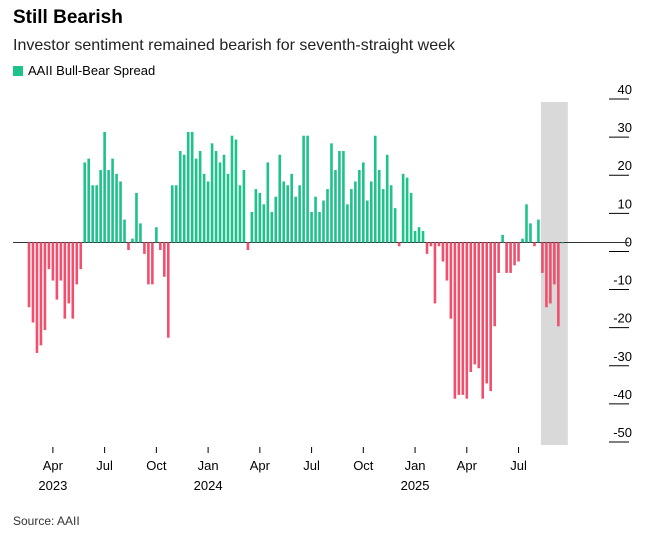 This screenshot has height=538, width=650. I want to click on y-tick-label: -40, so click(622, 394).